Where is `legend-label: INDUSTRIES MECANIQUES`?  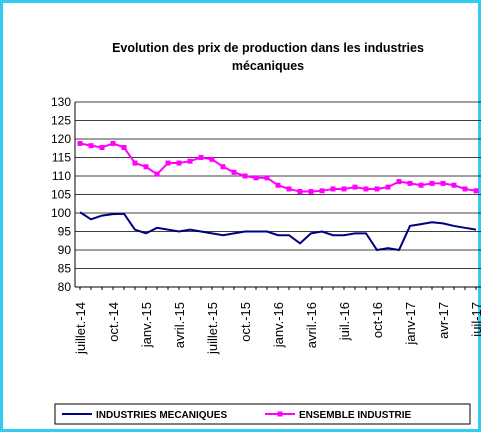
legend-label: INDUSTRIES MECANIQUES is located at coordinates (161, 415).